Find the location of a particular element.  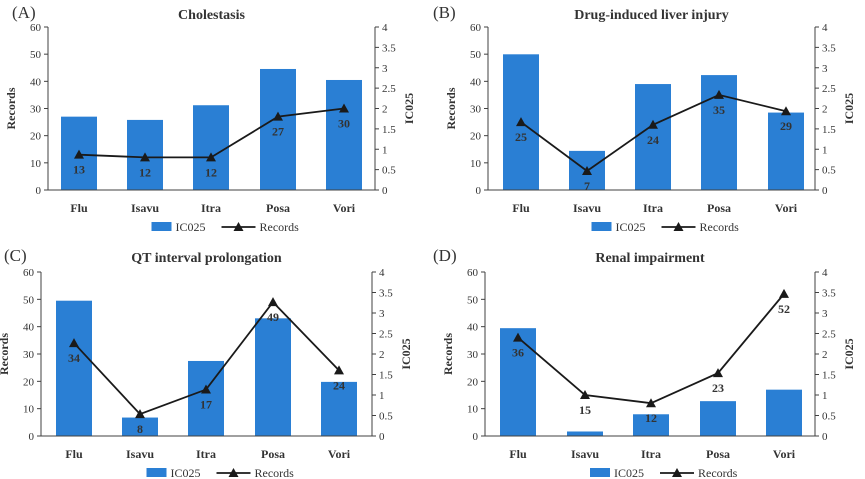

records-data-label: 25 is located at coordinates (521, 137).